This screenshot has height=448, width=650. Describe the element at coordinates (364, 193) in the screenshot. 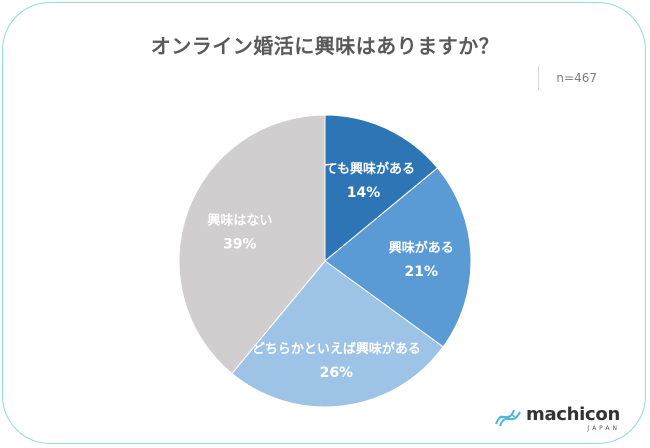

I see `slice-value-1: 14%` at that location.